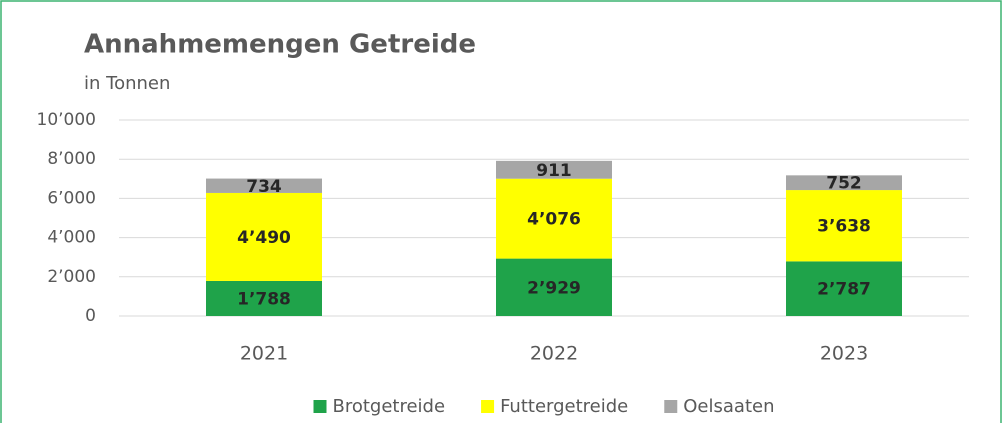 This screenshot has width=1002, height=423. What do you see at coordinates (71, 277) in the screenshot?
I see `y-tick-label: 2’000` at bounding box center [71, 277].